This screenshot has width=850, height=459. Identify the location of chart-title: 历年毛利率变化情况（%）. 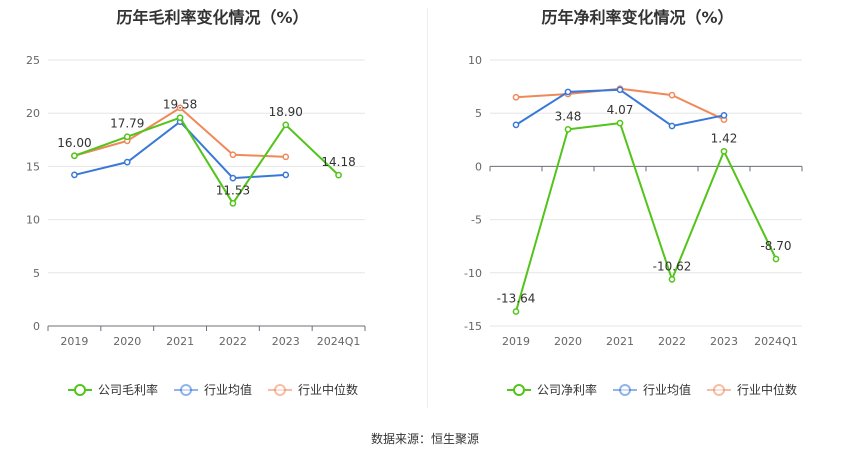
(212, 17).